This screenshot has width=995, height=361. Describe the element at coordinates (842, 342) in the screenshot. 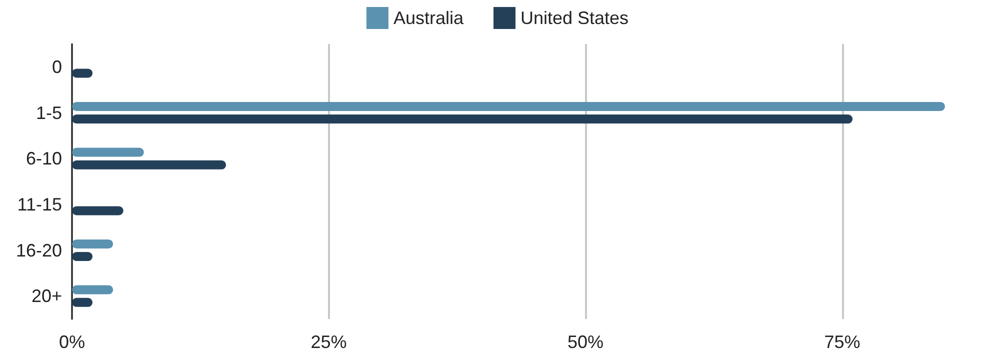

I see `x-tick-label: 75%` at that location.